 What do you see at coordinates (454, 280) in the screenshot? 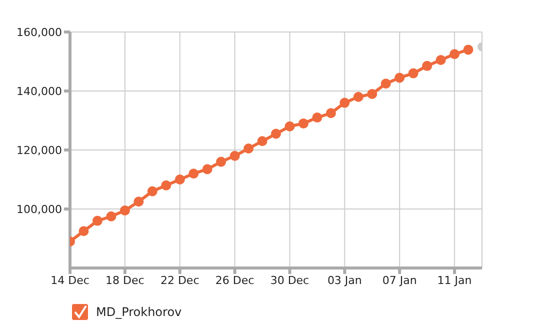
I see `x-tick-label: 11 Jan` at bounding box center [454, 280].